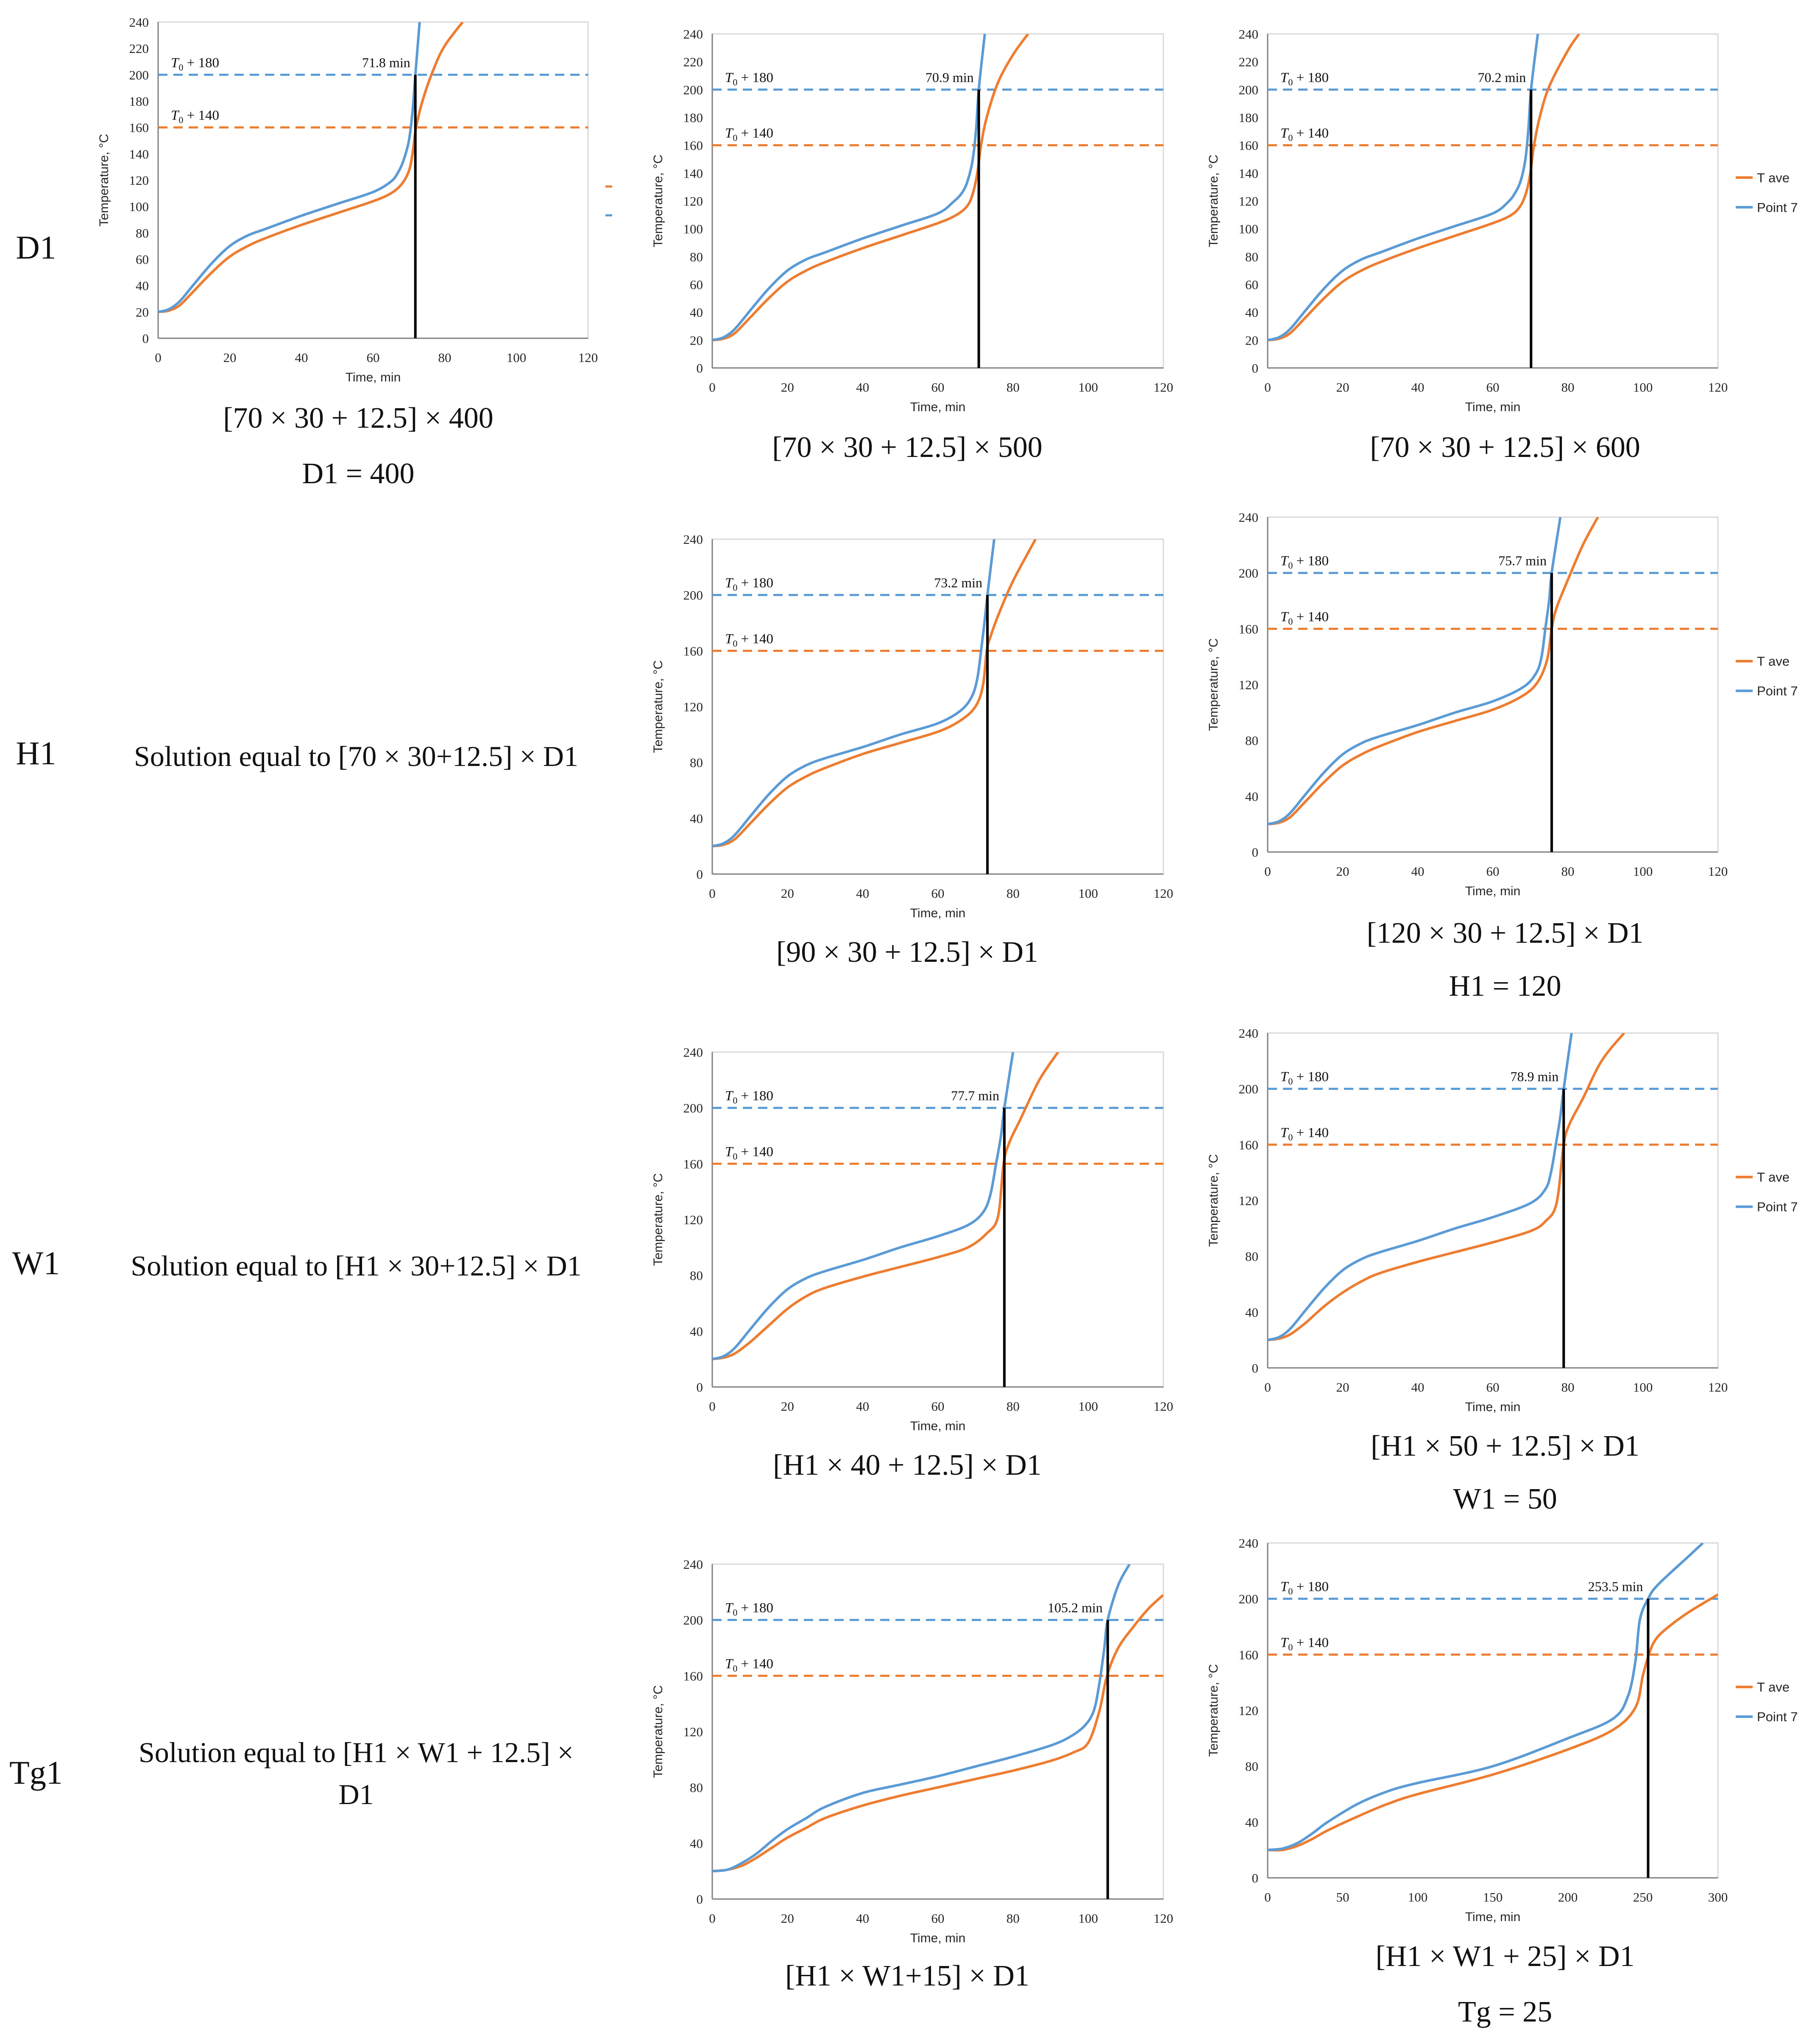 This screenshot has width=1815, height=2044. I want to click on y-tick-label: 100, so click(693, 229).